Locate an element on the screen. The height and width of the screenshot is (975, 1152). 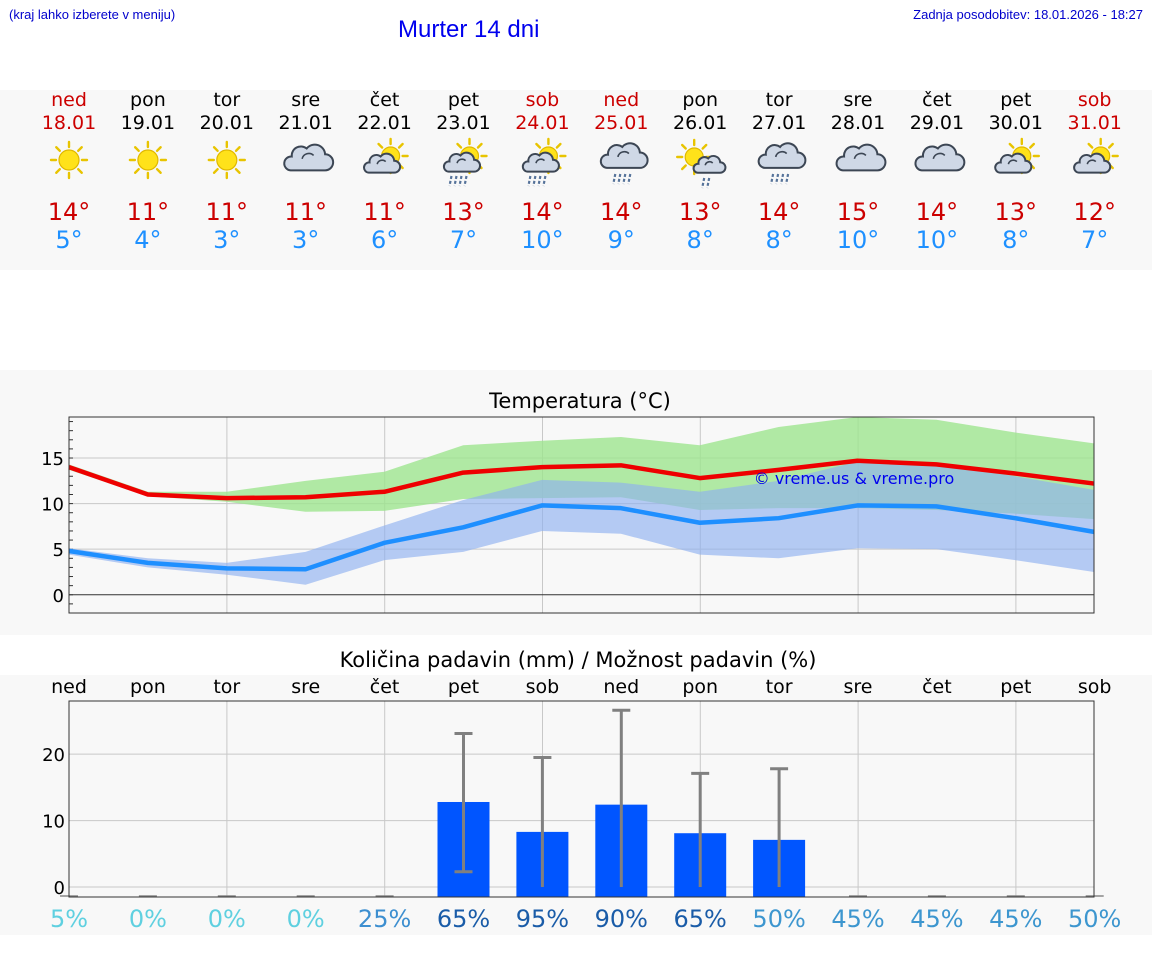
sun-rain-icon is located at coordinates (465, 162).